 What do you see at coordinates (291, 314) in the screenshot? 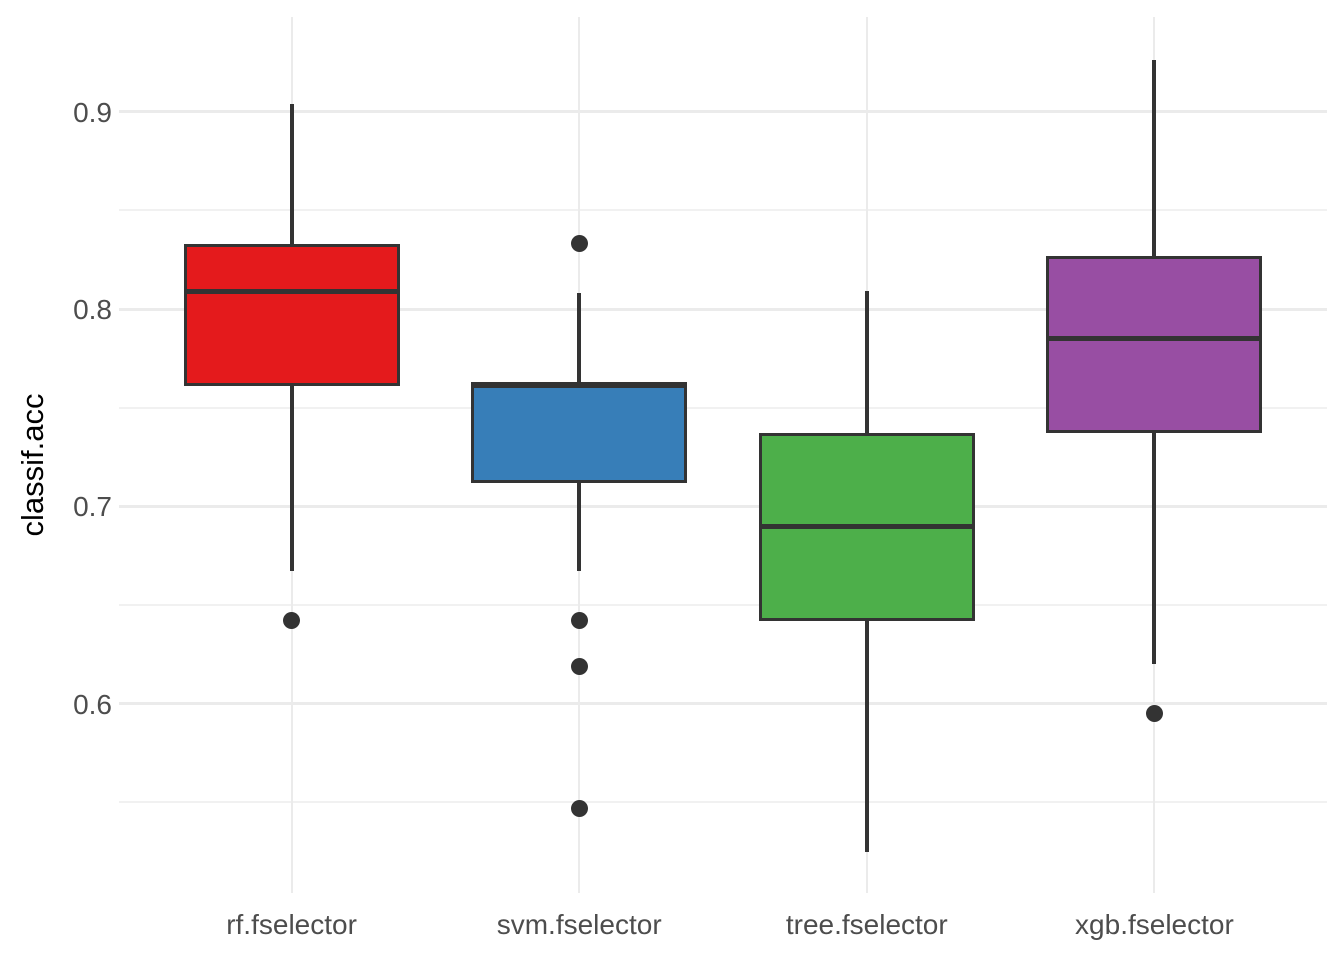
I see `box-rf.fselector` at bounding box center [291, 314].